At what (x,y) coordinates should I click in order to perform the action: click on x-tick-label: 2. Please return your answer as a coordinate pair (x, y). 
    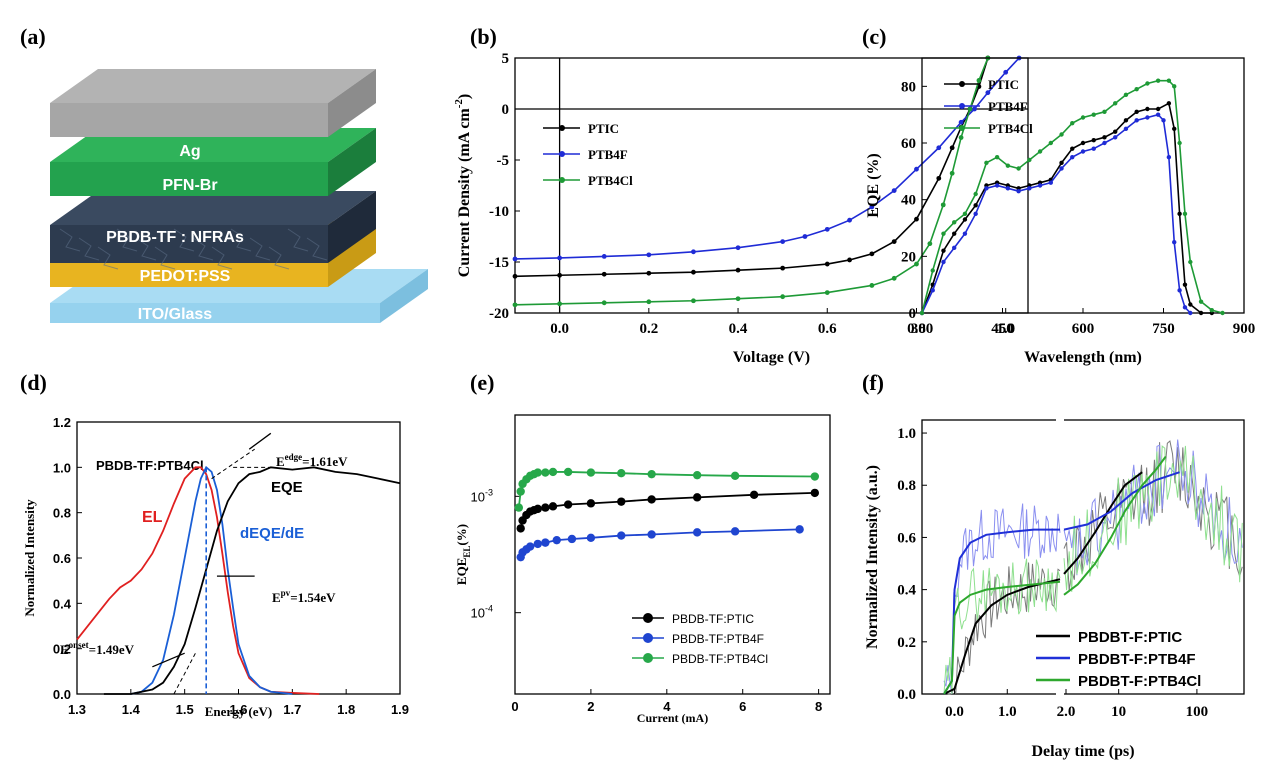
    Looking at the image, I should click on (590, 706).